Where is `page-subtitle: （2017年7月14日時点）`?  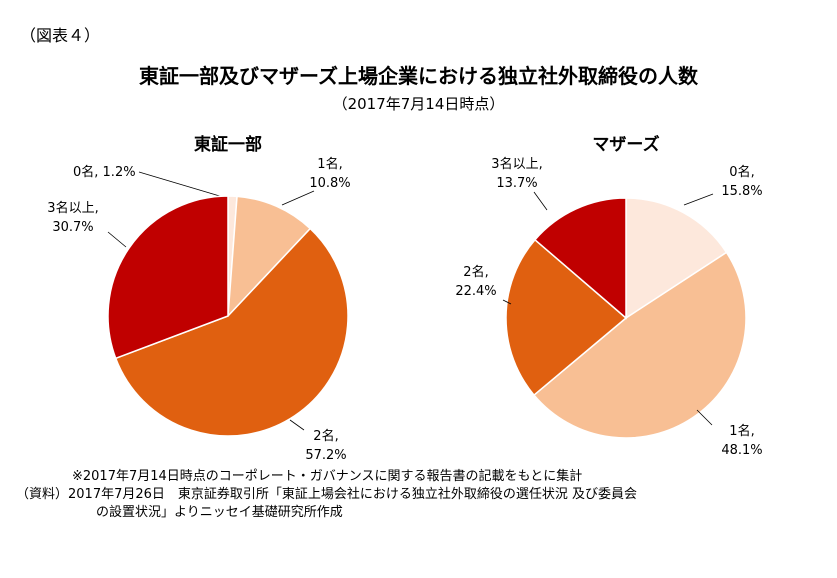 page-subtitle: （2017年7月14日時点） is located at coordinates (418, 104).